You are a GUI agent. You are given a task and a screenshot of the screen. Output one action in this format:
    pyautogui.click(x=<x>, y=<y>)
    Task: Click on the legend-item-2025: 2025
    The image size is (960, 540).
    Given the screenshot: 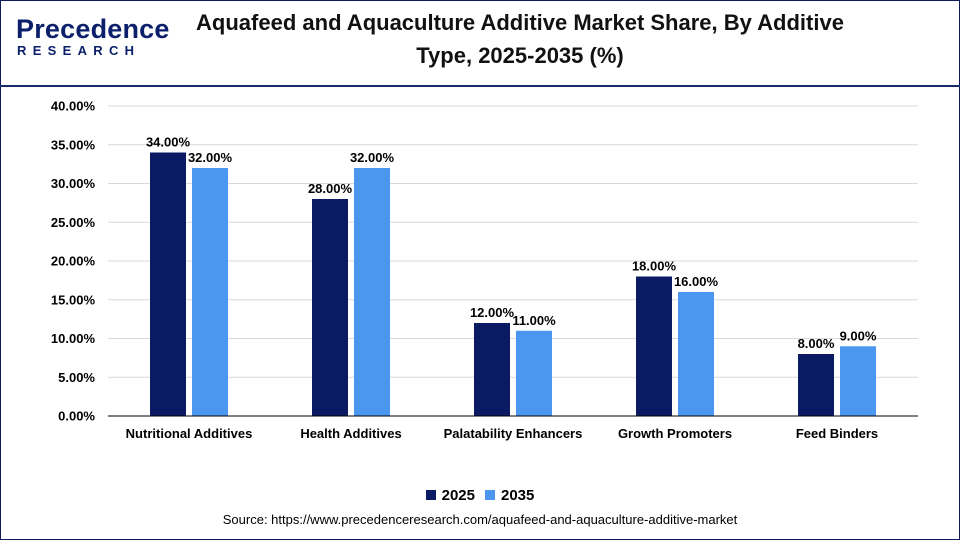 What is the action you would take?
    pyautogui.click(x=450, y=495)
    